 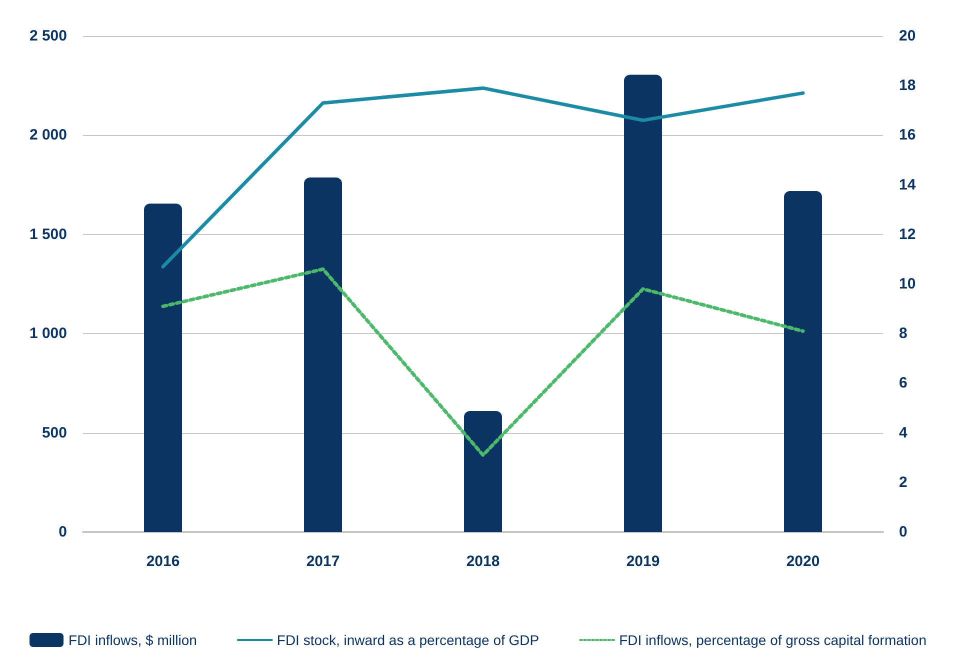 What do you see at coordinates (903, 532) in the screenshot?
I see `y2-tick-label: 0` at bounding box center [903, 532].